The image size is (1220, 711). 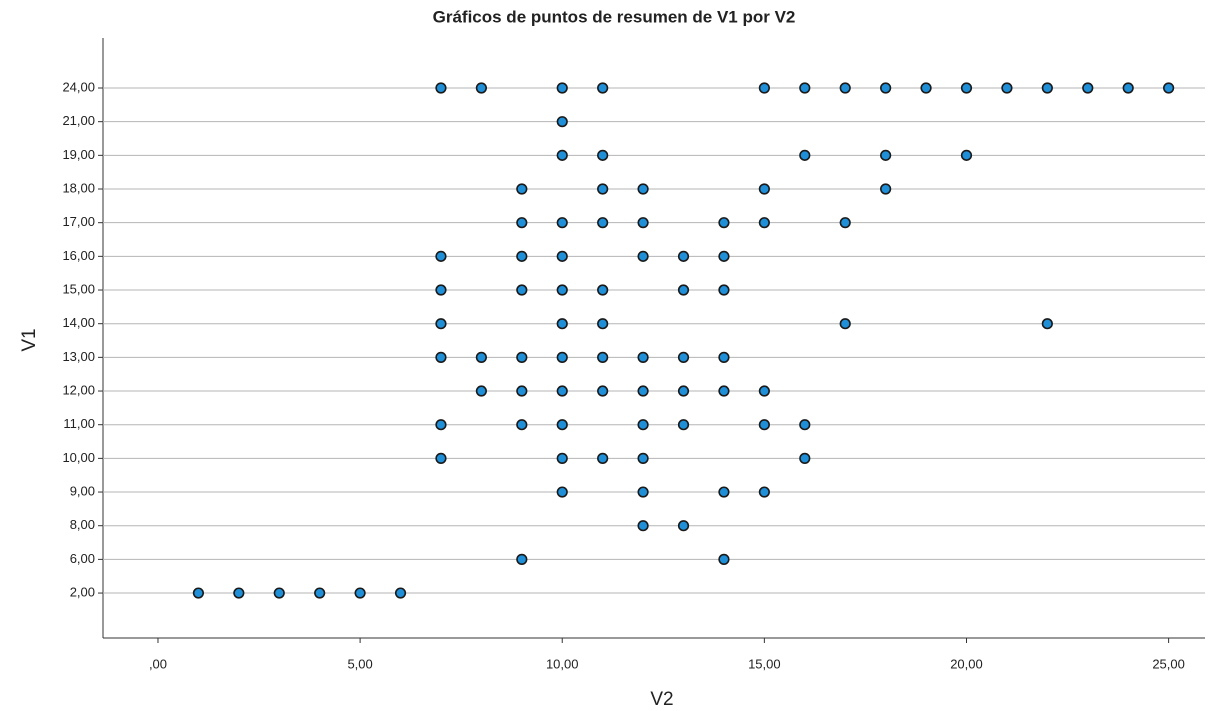 I want to click on x-tick-label: 20,00, so click(x=966, y=663).